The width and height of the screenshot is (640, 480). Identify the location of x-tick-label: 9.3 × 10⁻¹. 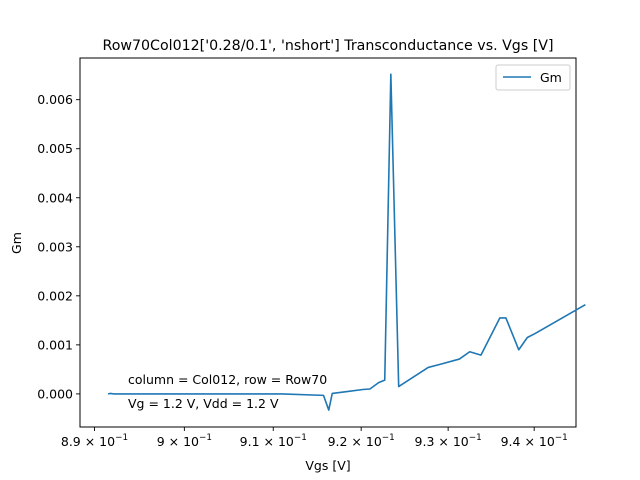
(448, 441).